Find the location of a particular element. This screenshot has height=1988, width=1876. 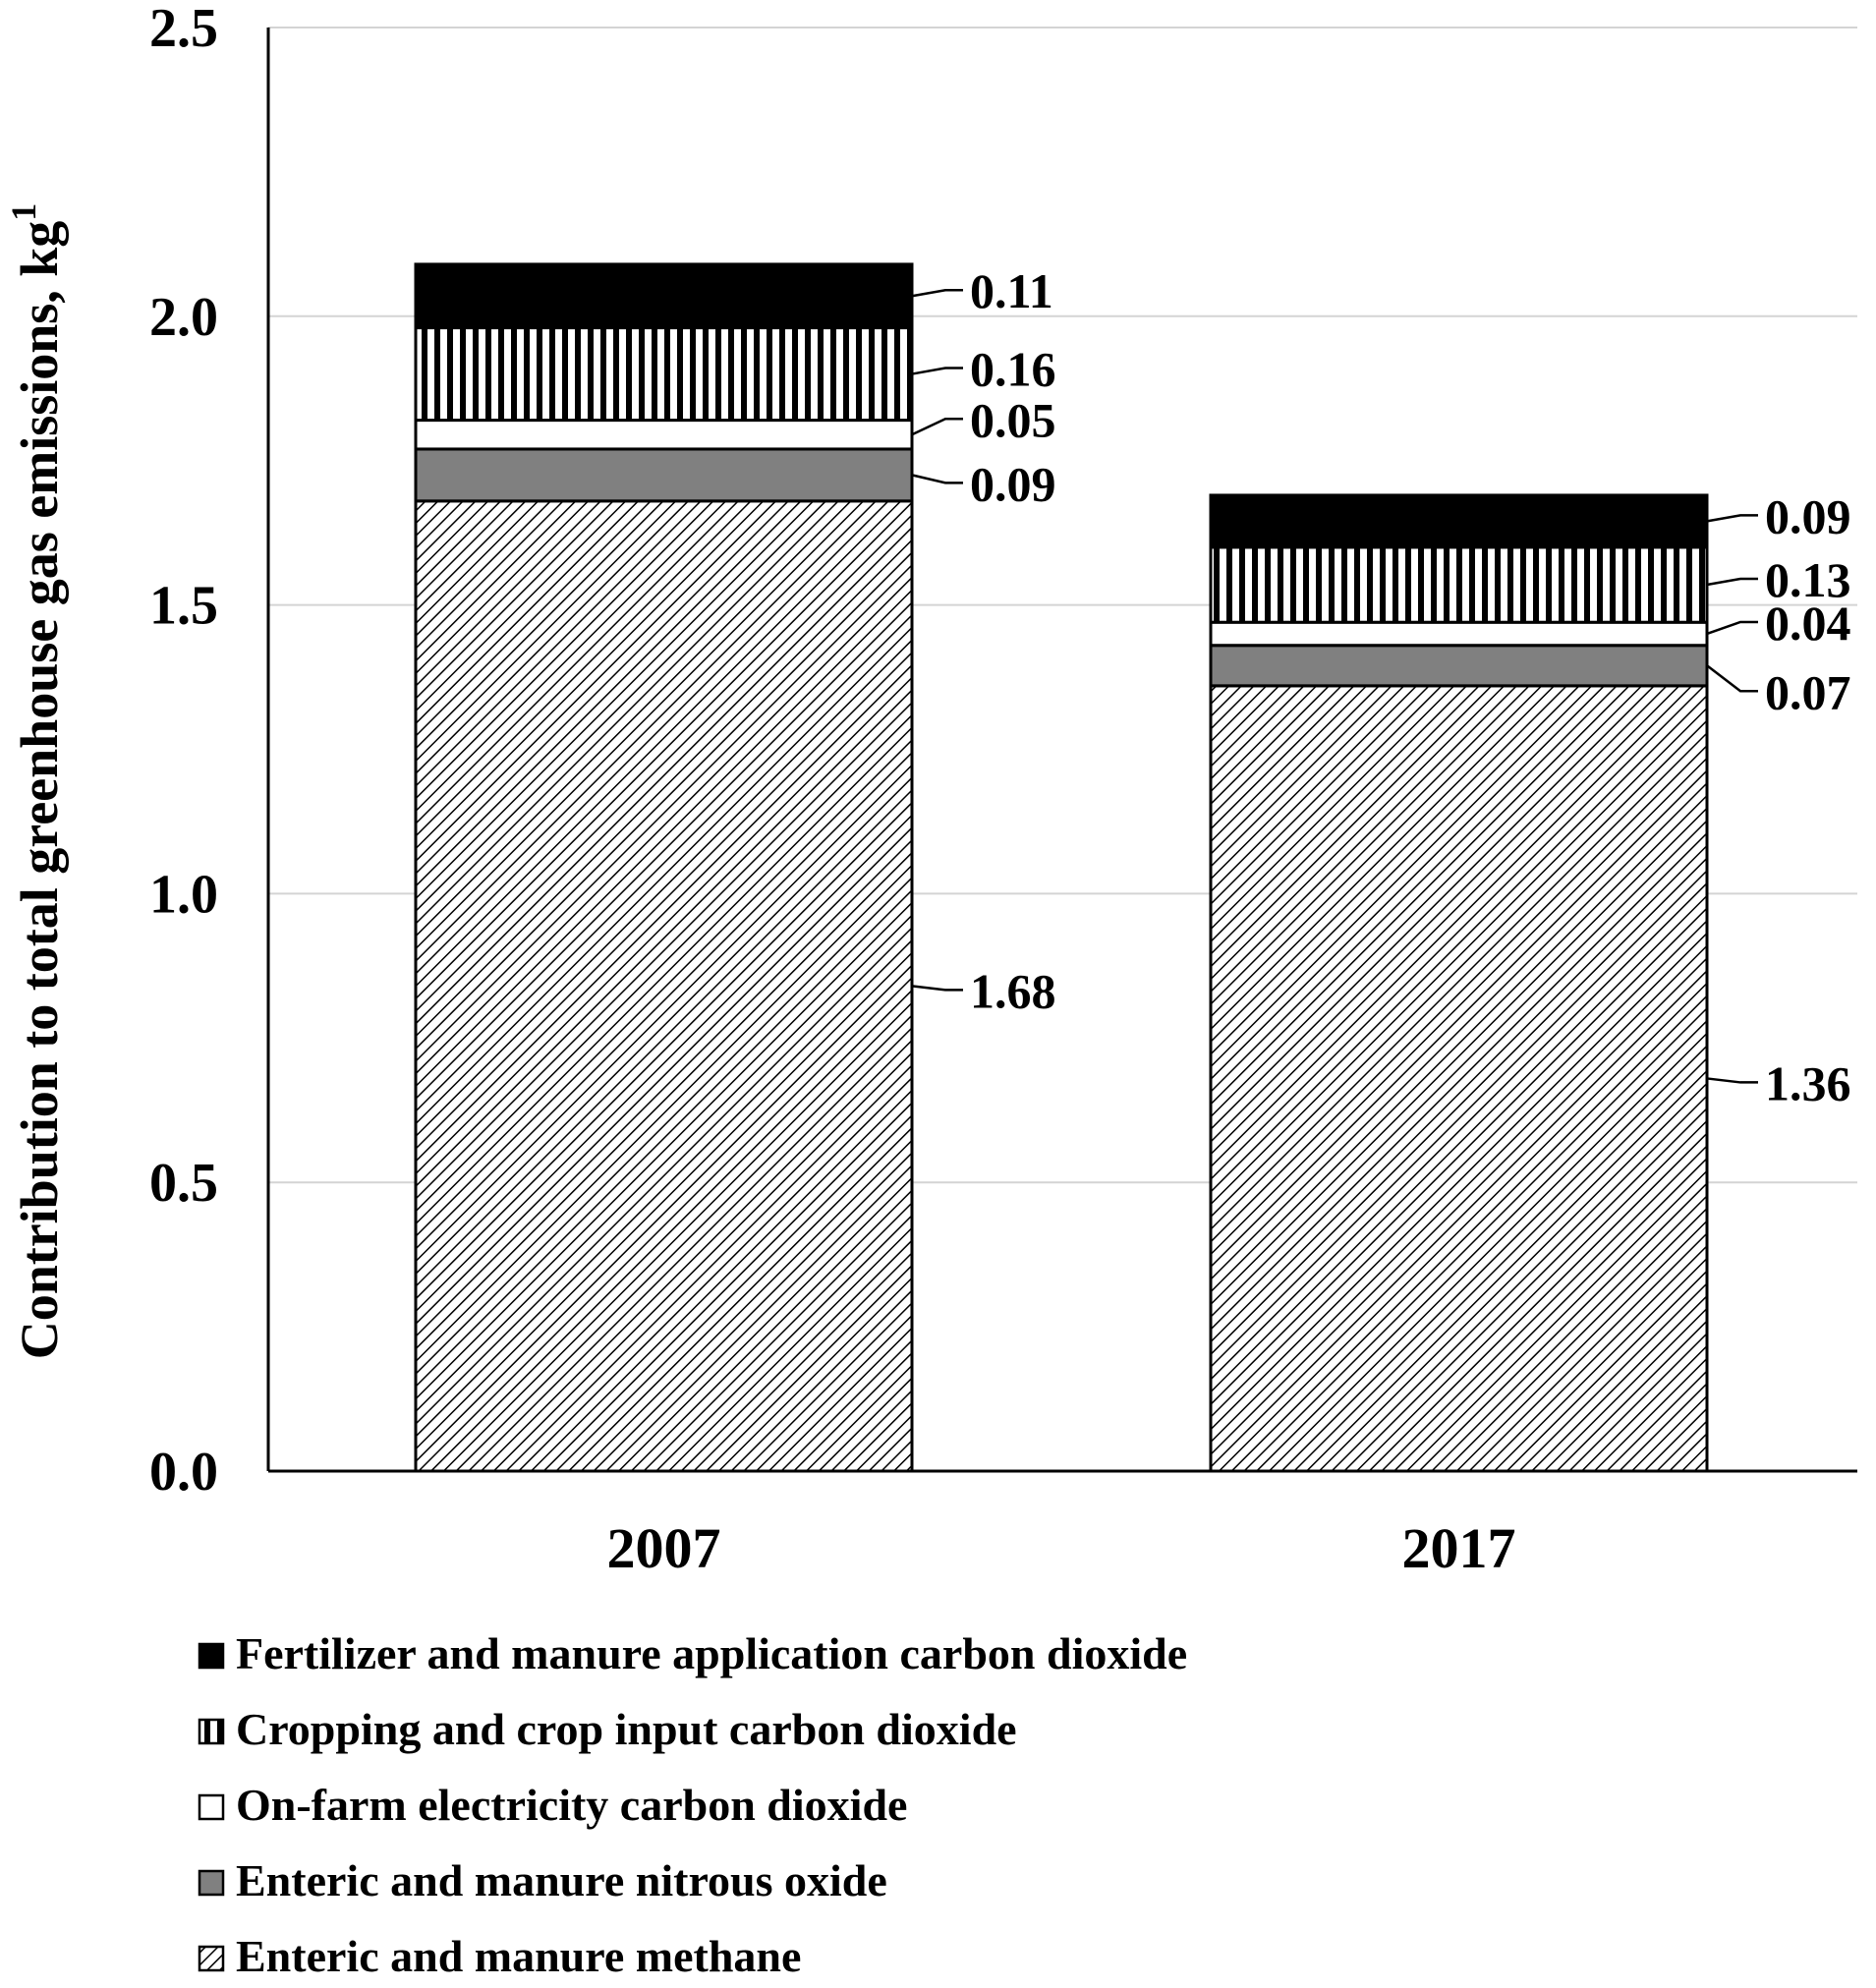

data-label: 1.68 is located at coordinates (1013, 990).